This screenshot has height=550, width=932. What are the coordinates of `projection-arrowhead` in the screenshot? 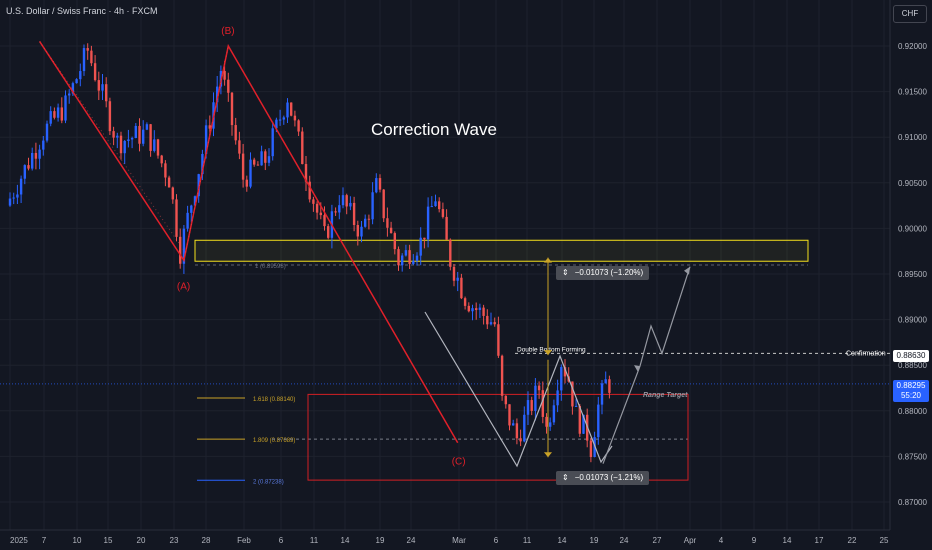 It's located at (687, 270).